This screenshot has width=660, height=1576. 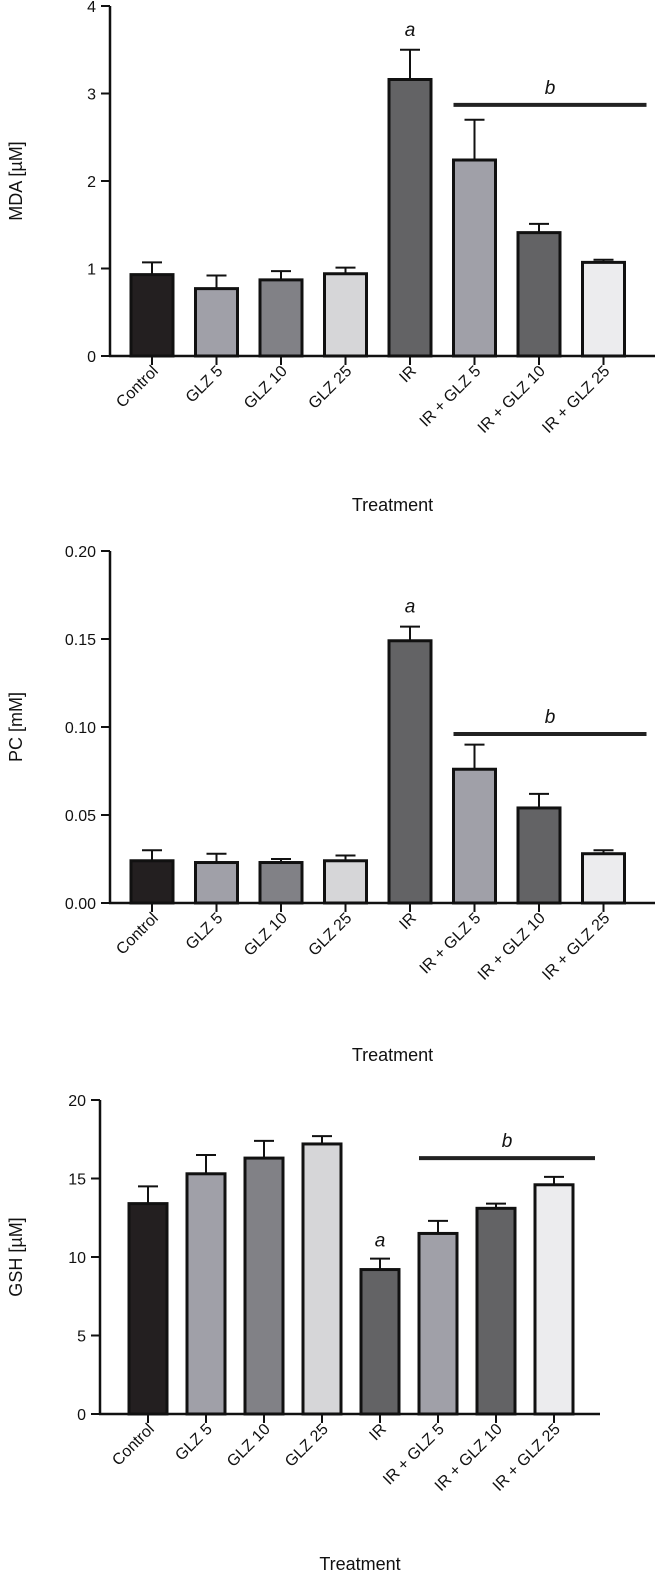 What do you see at coordinates (137, 387) in the screenshot?
I see `mda-category-label: Control` at bounding box center [137, 387].